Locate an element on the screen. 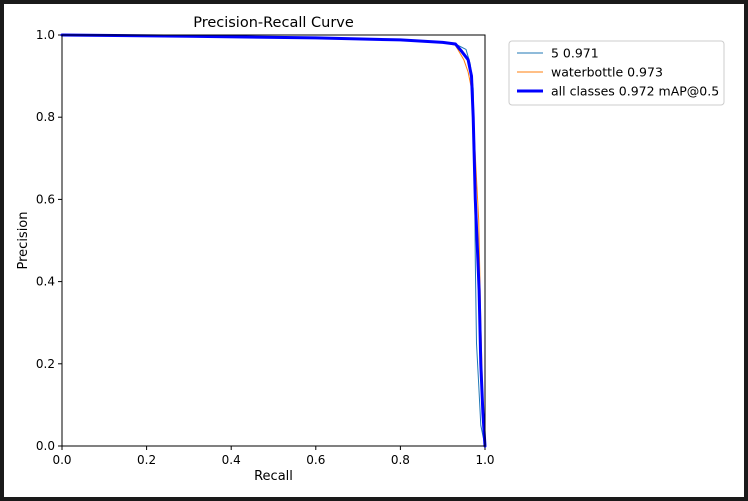 This screenshot has height=501, width=748. y-tick-label: 0.6 is located at coordinates (45, 199).